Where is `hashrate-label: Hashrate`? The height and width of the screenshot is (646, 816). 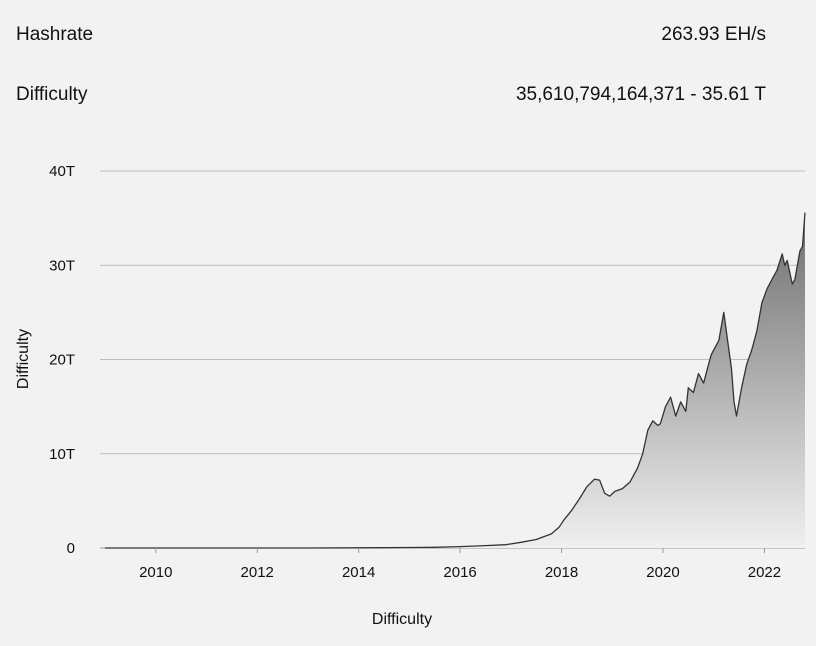
hashrate-label: Hashrate is located at coordinates (55, 34).